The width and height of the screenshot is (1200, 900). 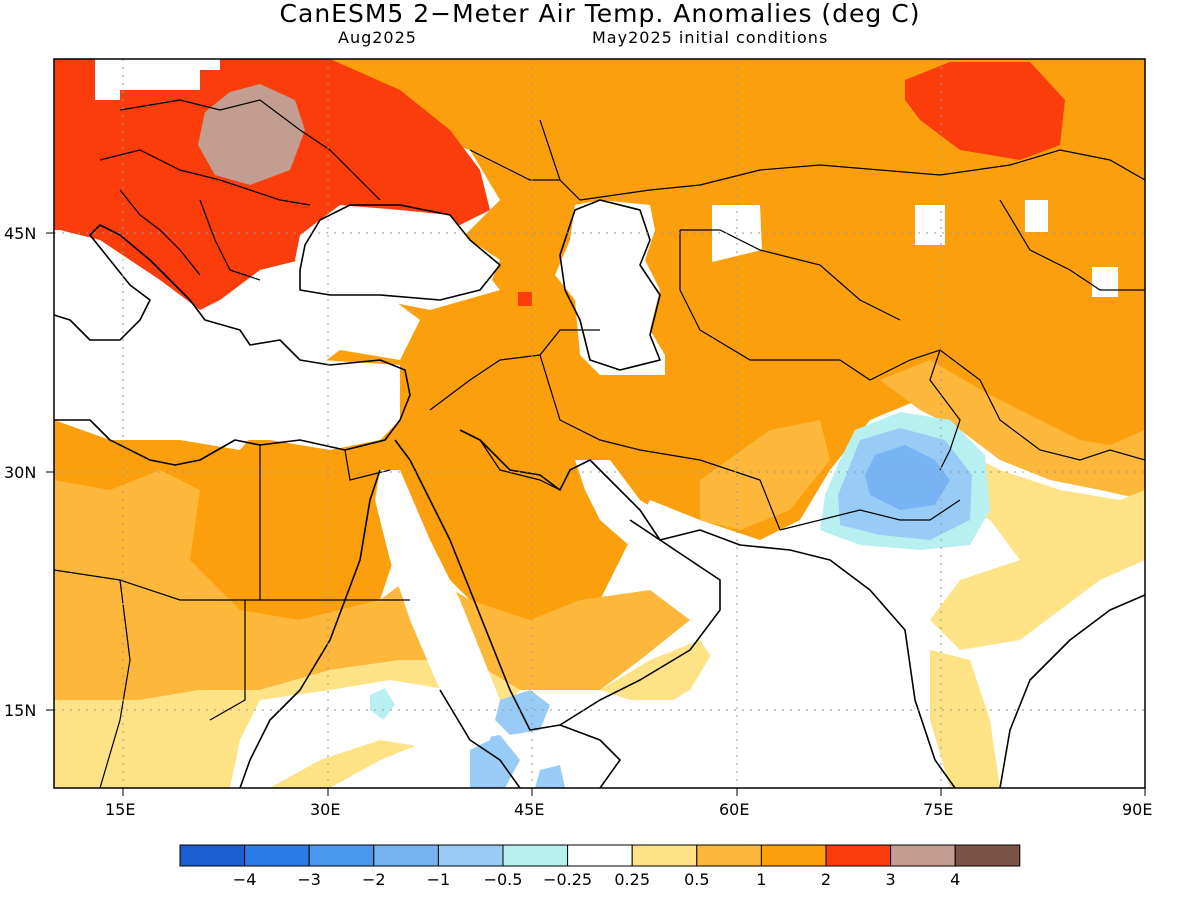 I want to click on y-tick-30n: 30N, so click(x=20, y=472).